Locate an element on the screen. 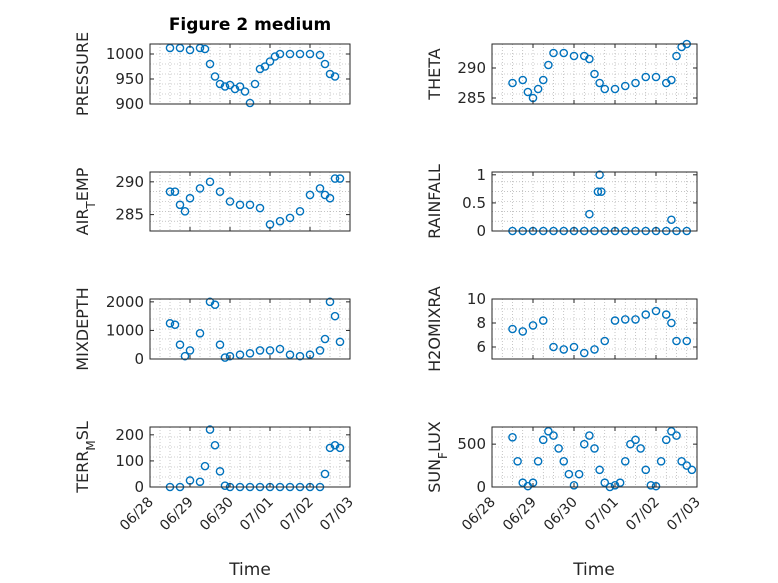 The width and height of the screenshot is (778, 583). y-tick-label: 0 is located at coordinates (139, 487).